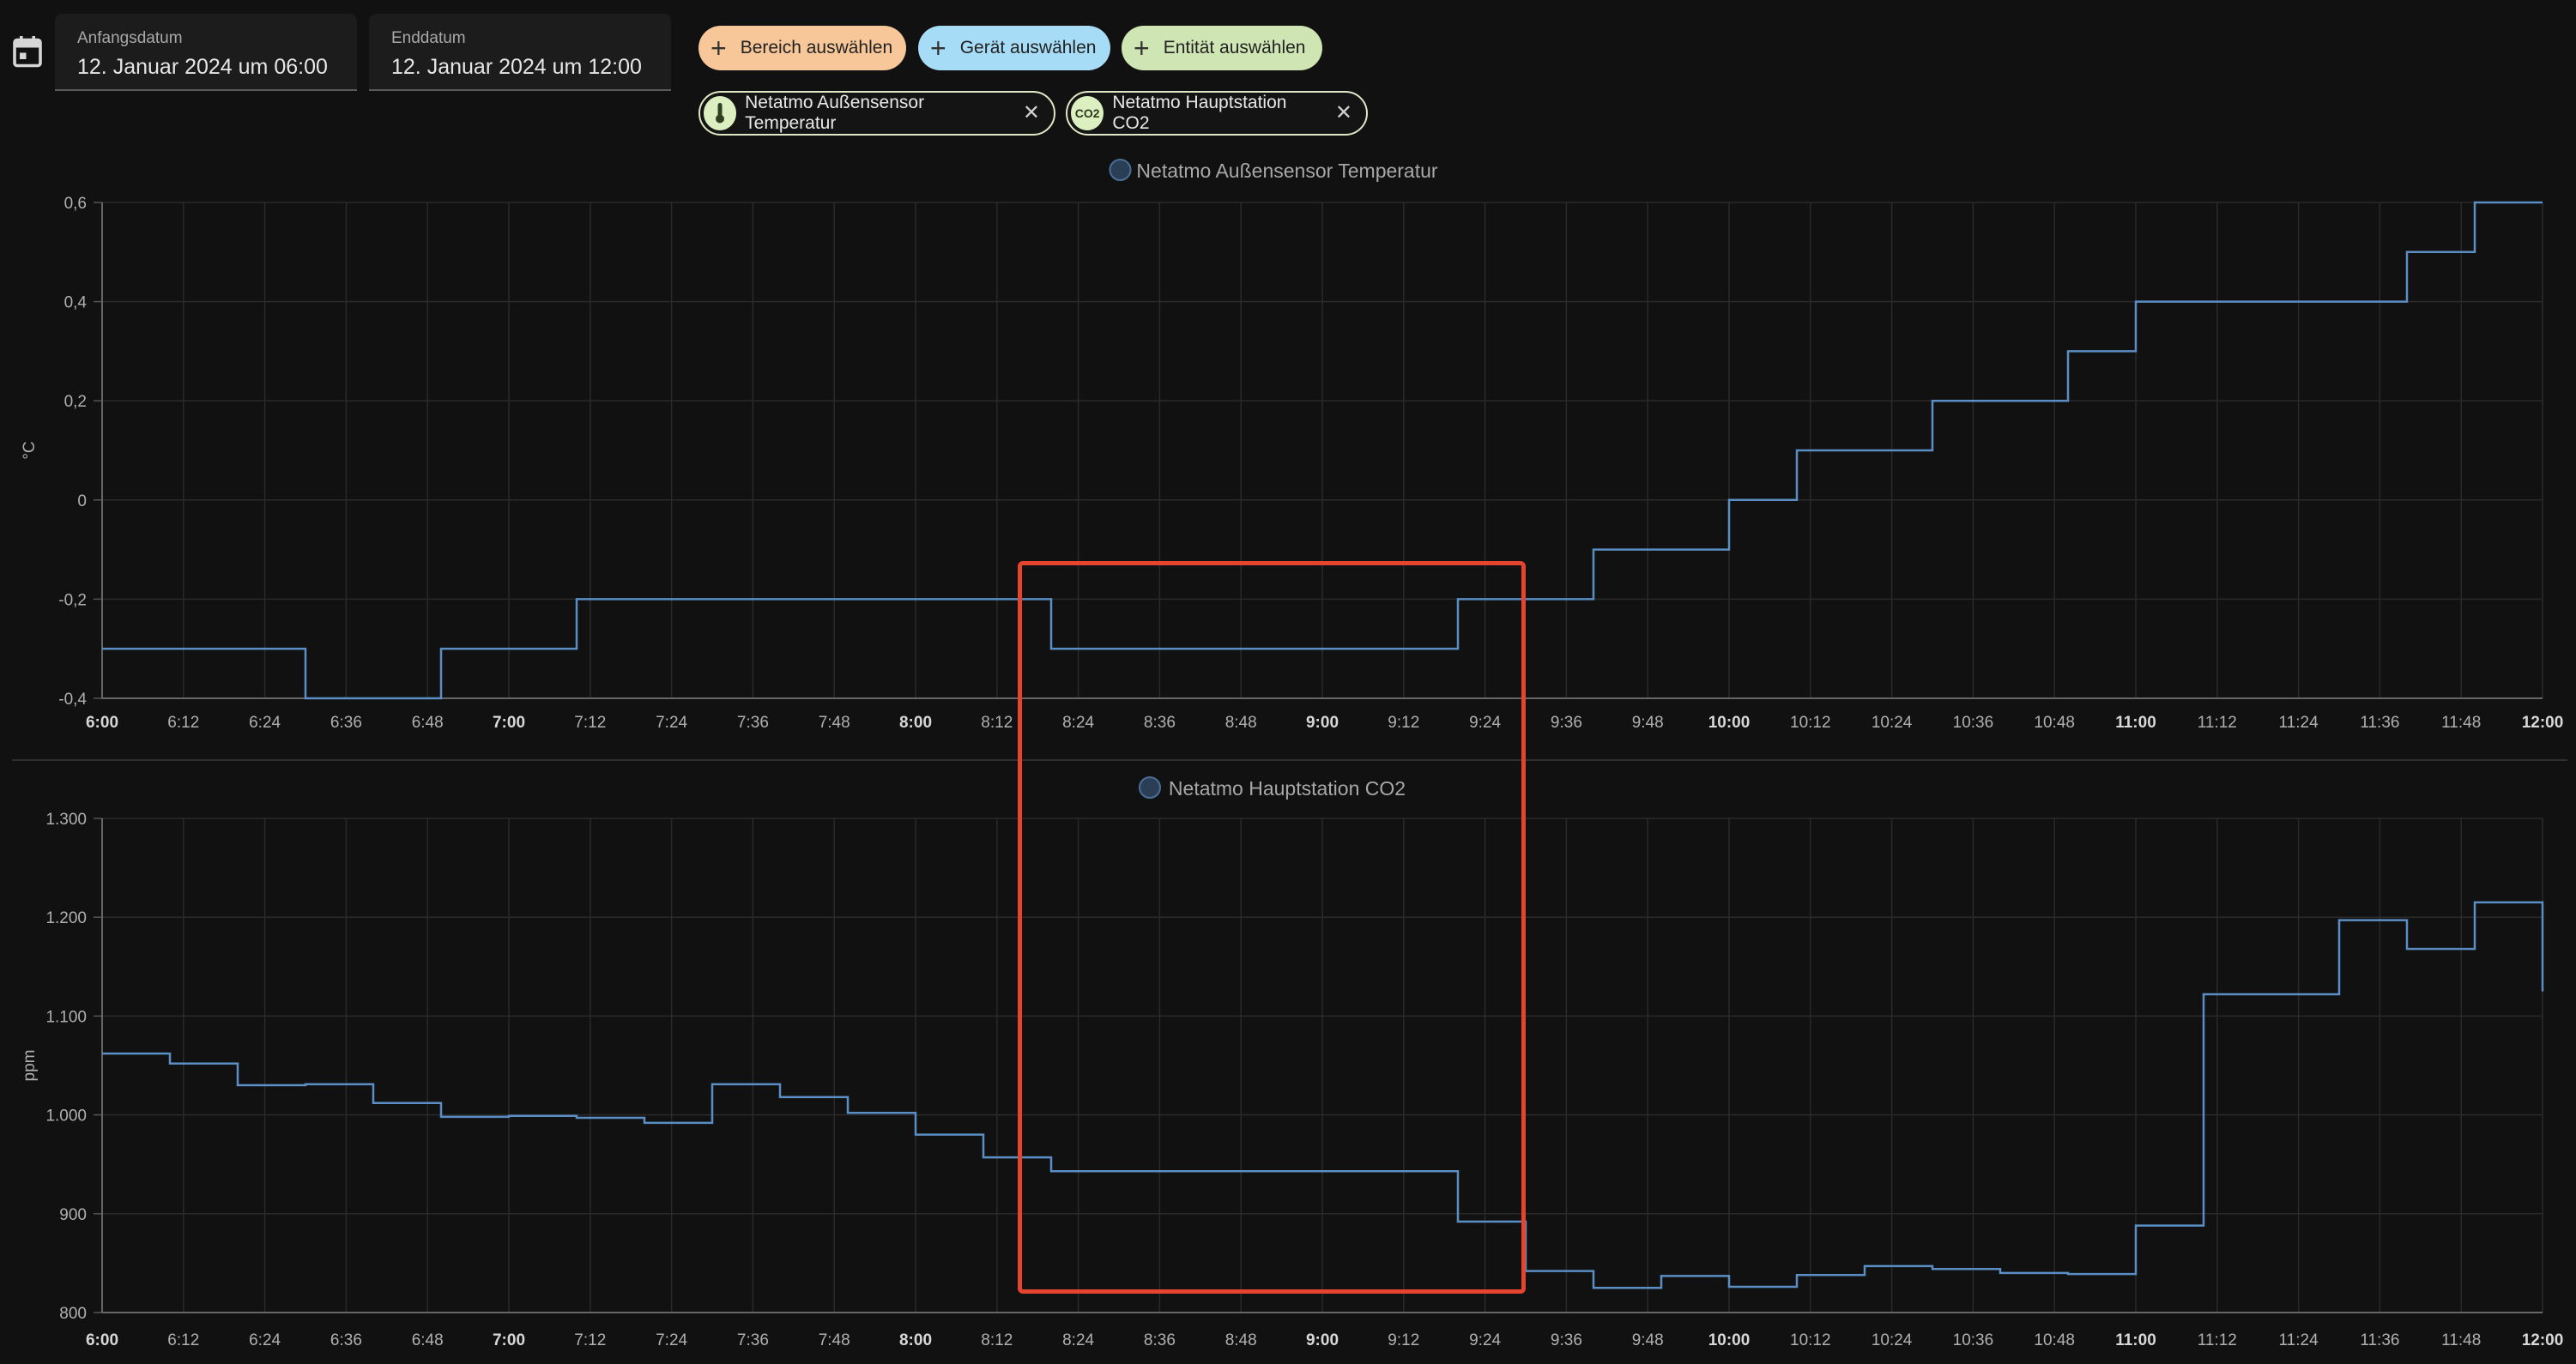 The height and width of the screenshot is (1364, 2576). I want to click on chart-legend: Netatmo Hauptstation CO2, so click(1272, 788).